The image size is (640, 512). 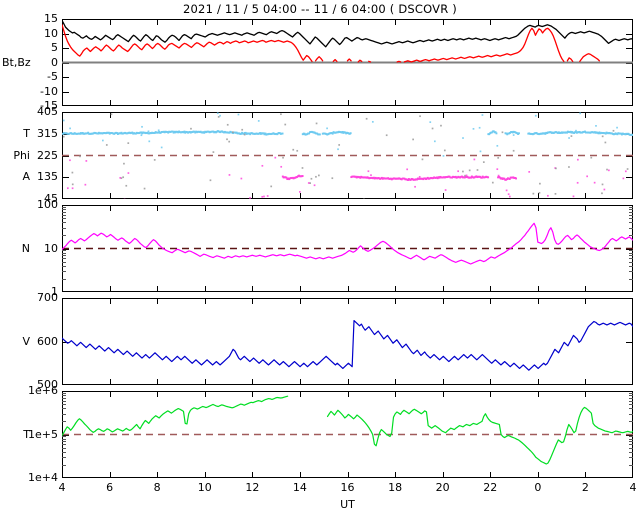 I want to click on ytick-label-t-2: 1e+4, so click(x=43, y=477).